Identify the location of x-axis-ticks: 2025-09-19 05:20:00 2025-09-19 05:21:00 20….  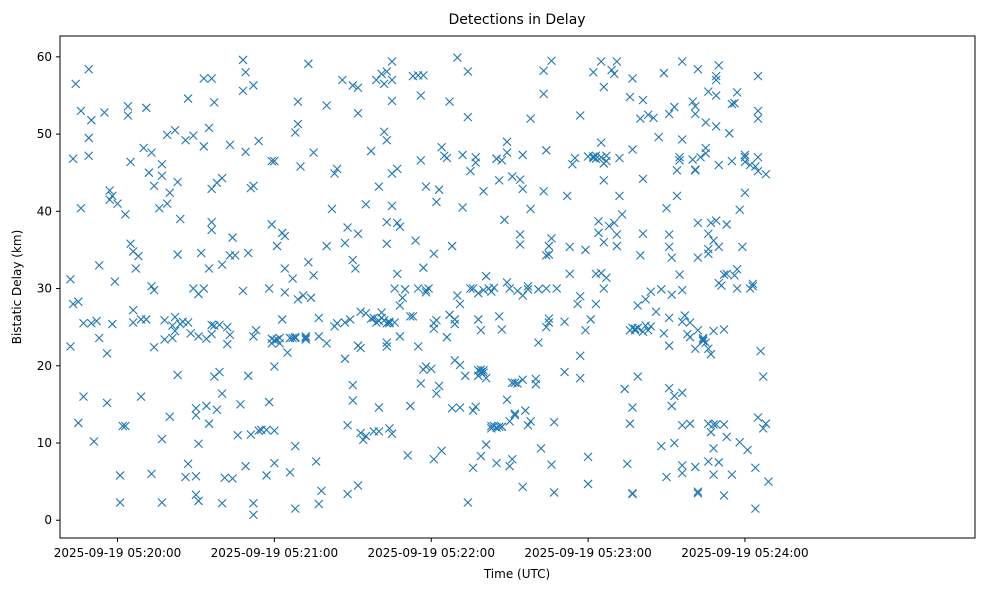
(431, 549).